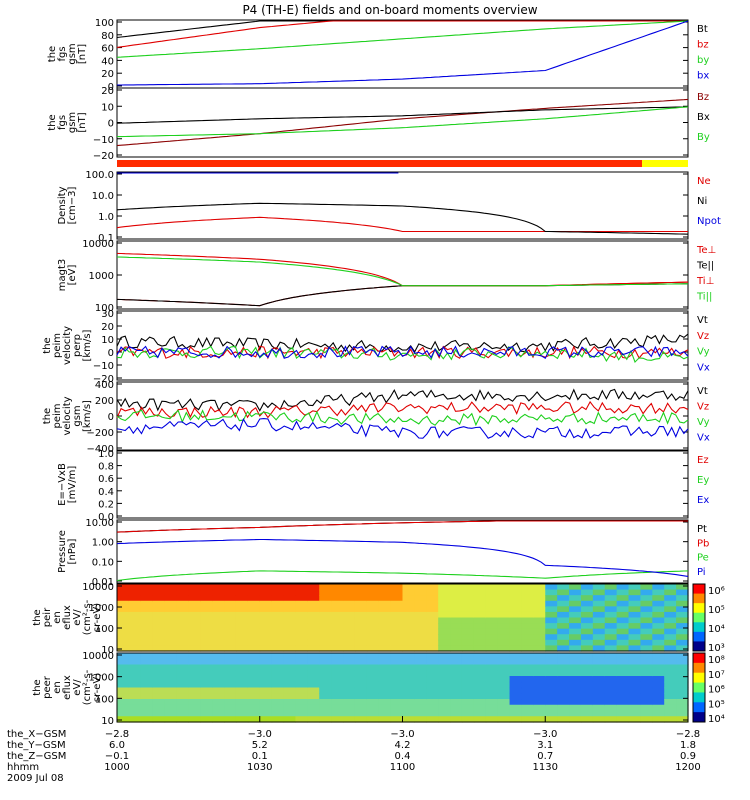  I want to click on series-pb, so click(402, 526).